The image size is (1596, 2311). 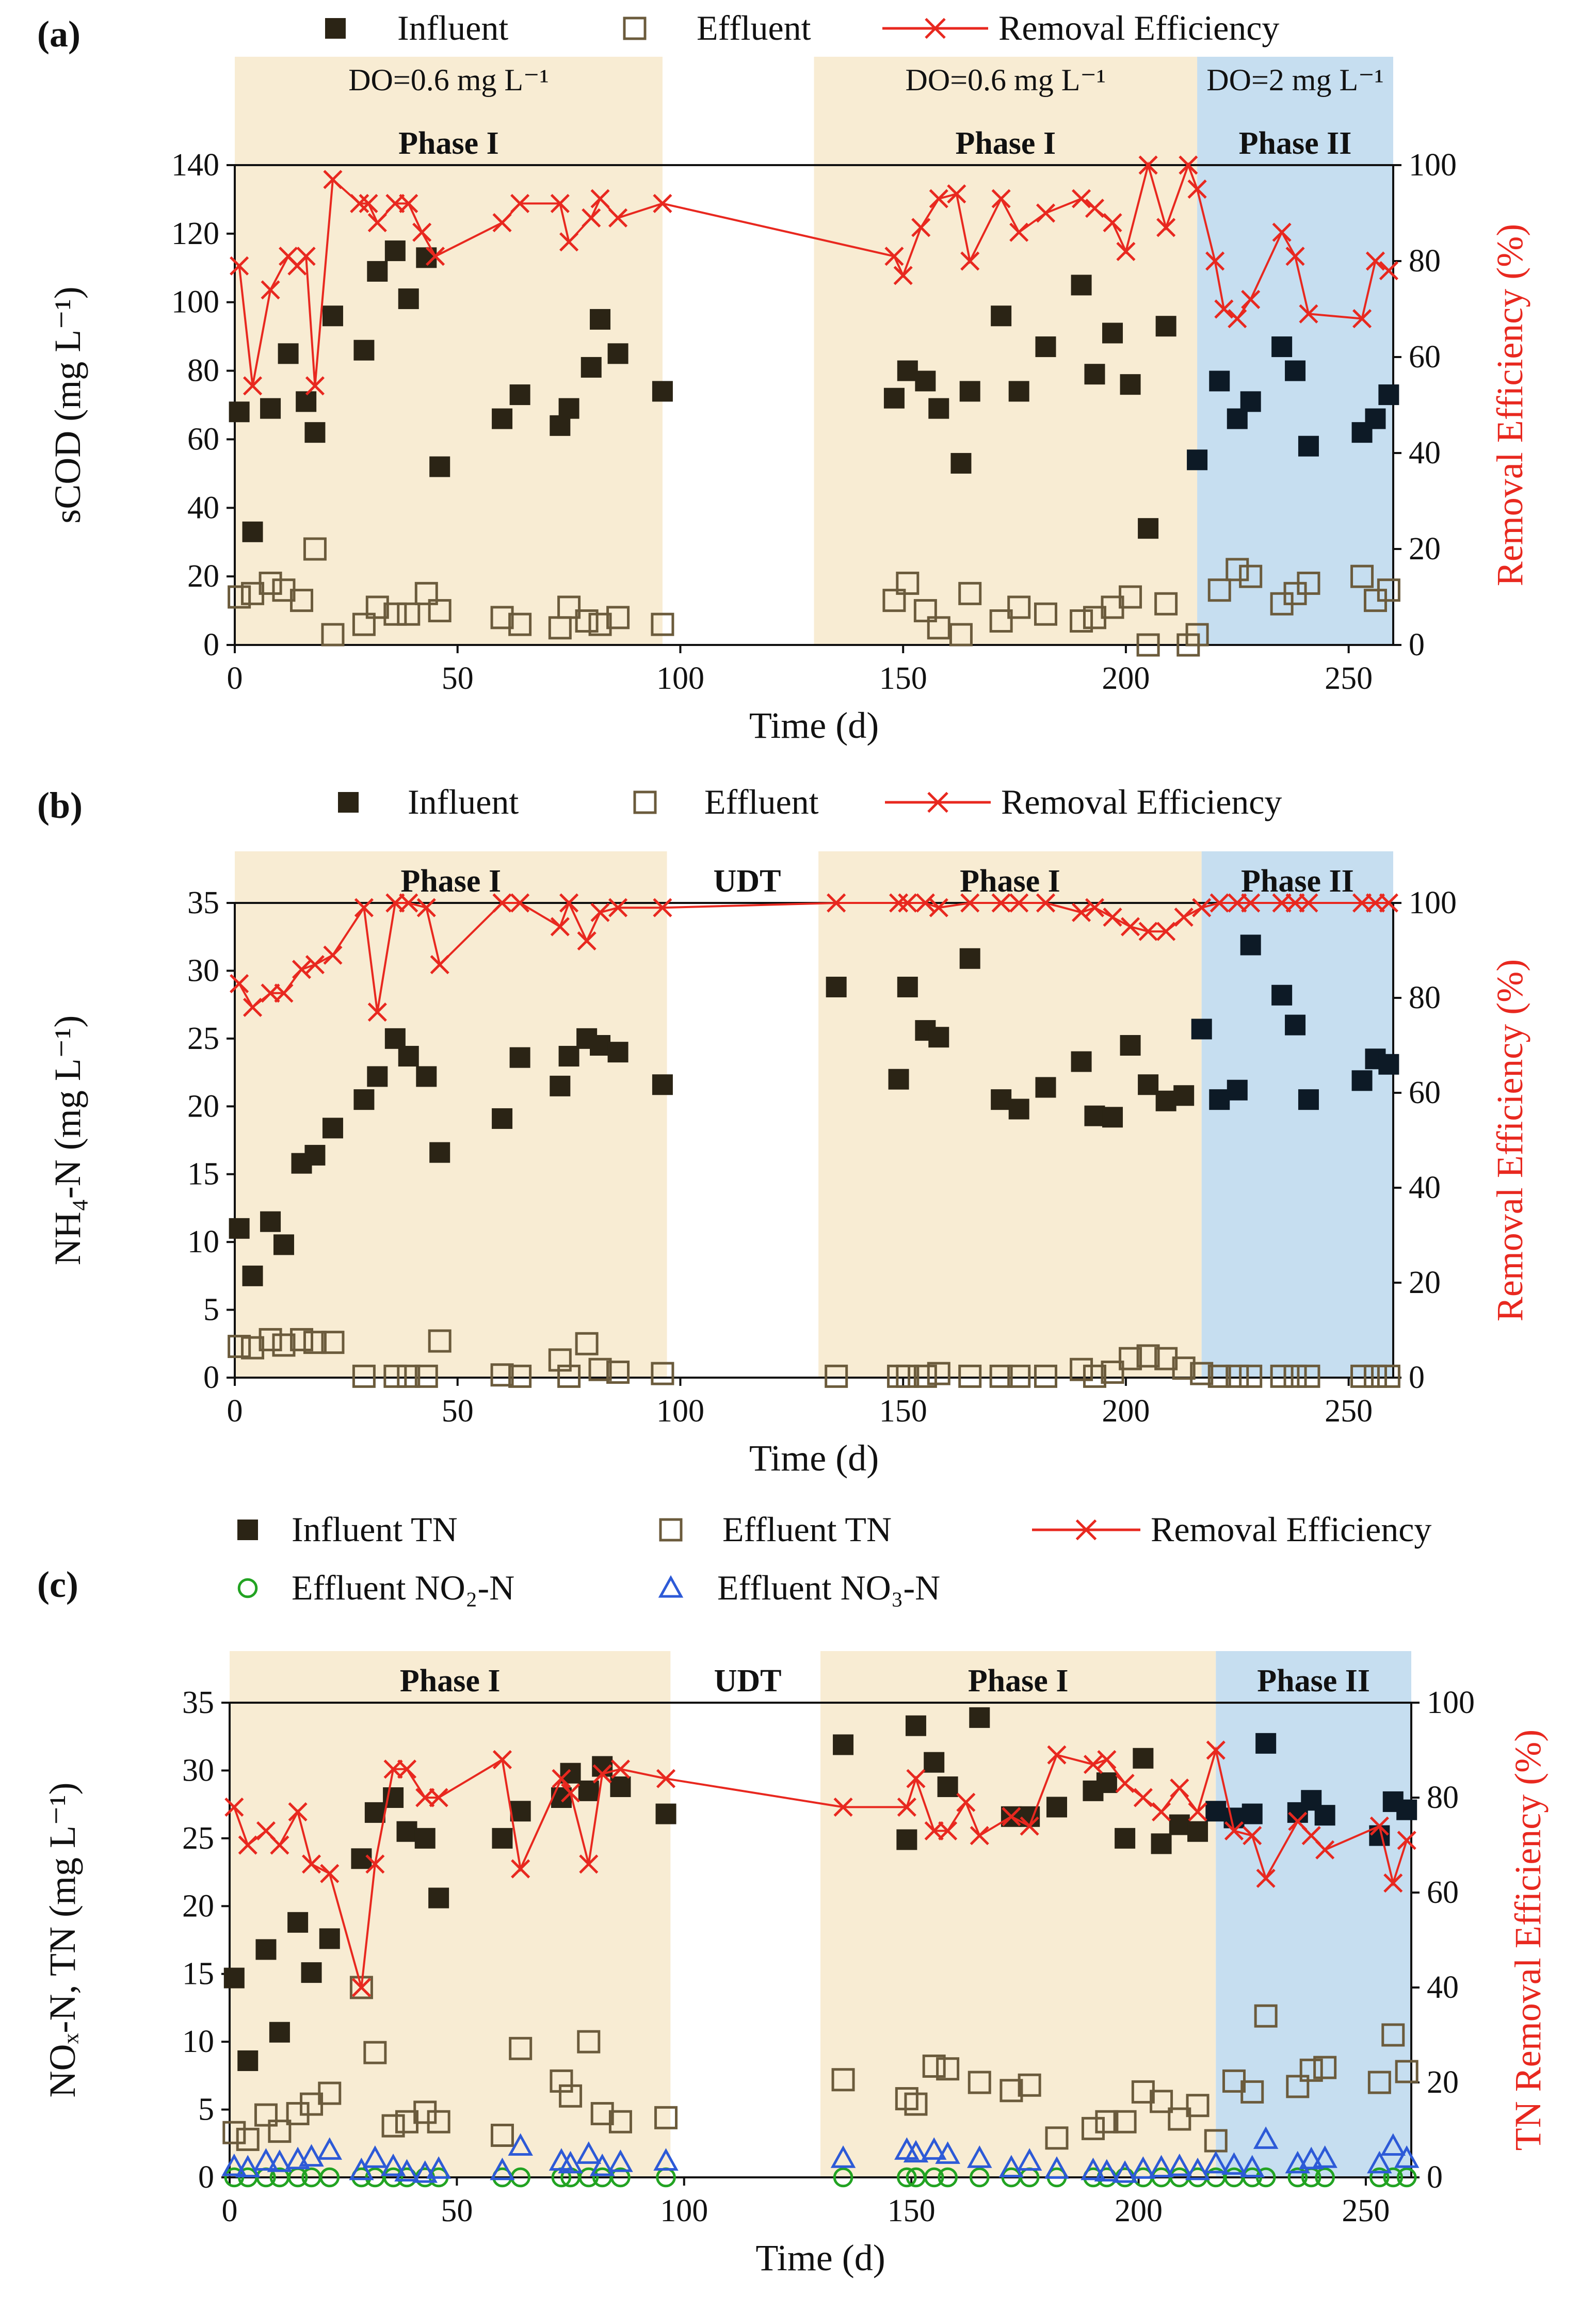 What do you see at coordinates (230, 2211) in the screenshot?
I see `x-tick-label: 0` at bounding box center [230, 2211].